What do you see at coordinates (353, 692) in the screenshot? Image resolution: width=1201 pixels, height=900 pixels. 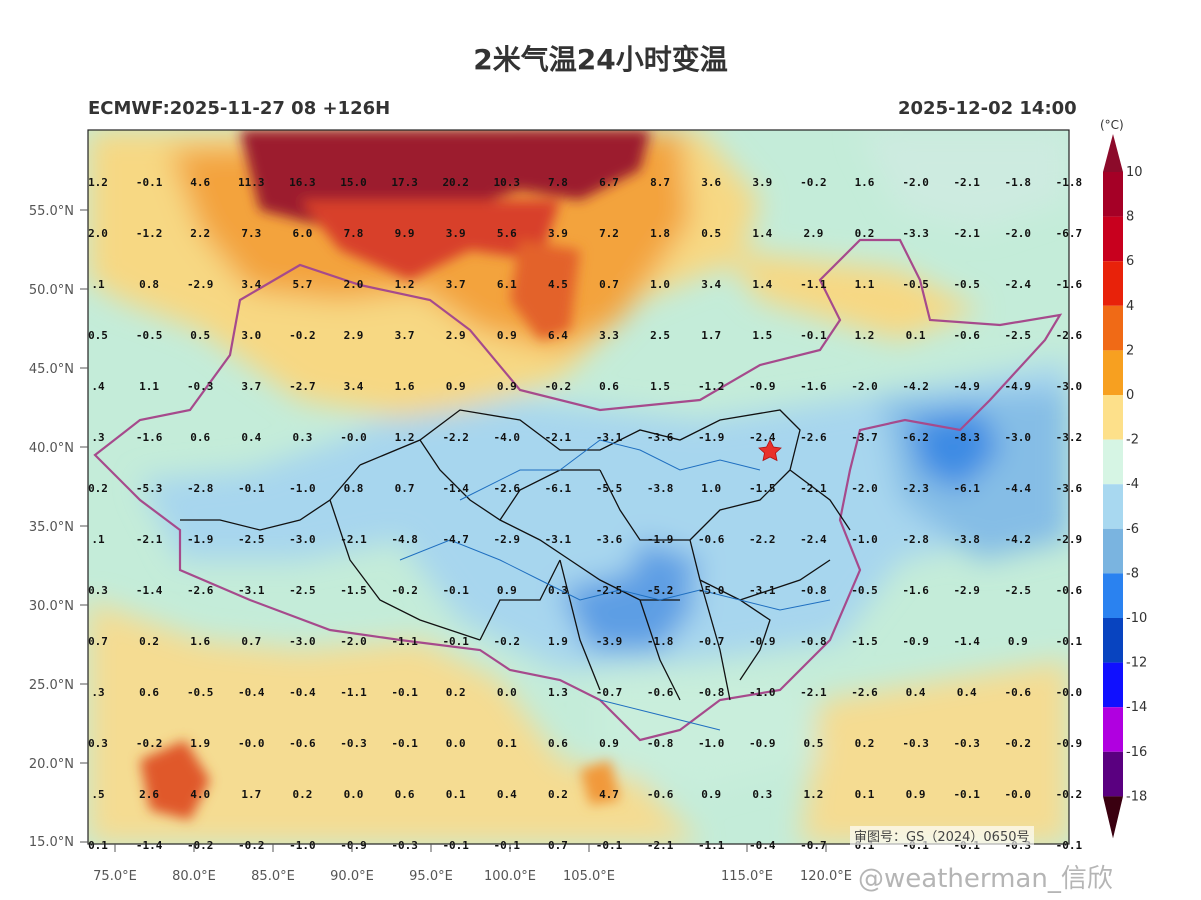 I see `grid-value: -1.1` at bounding box center [353, 692].